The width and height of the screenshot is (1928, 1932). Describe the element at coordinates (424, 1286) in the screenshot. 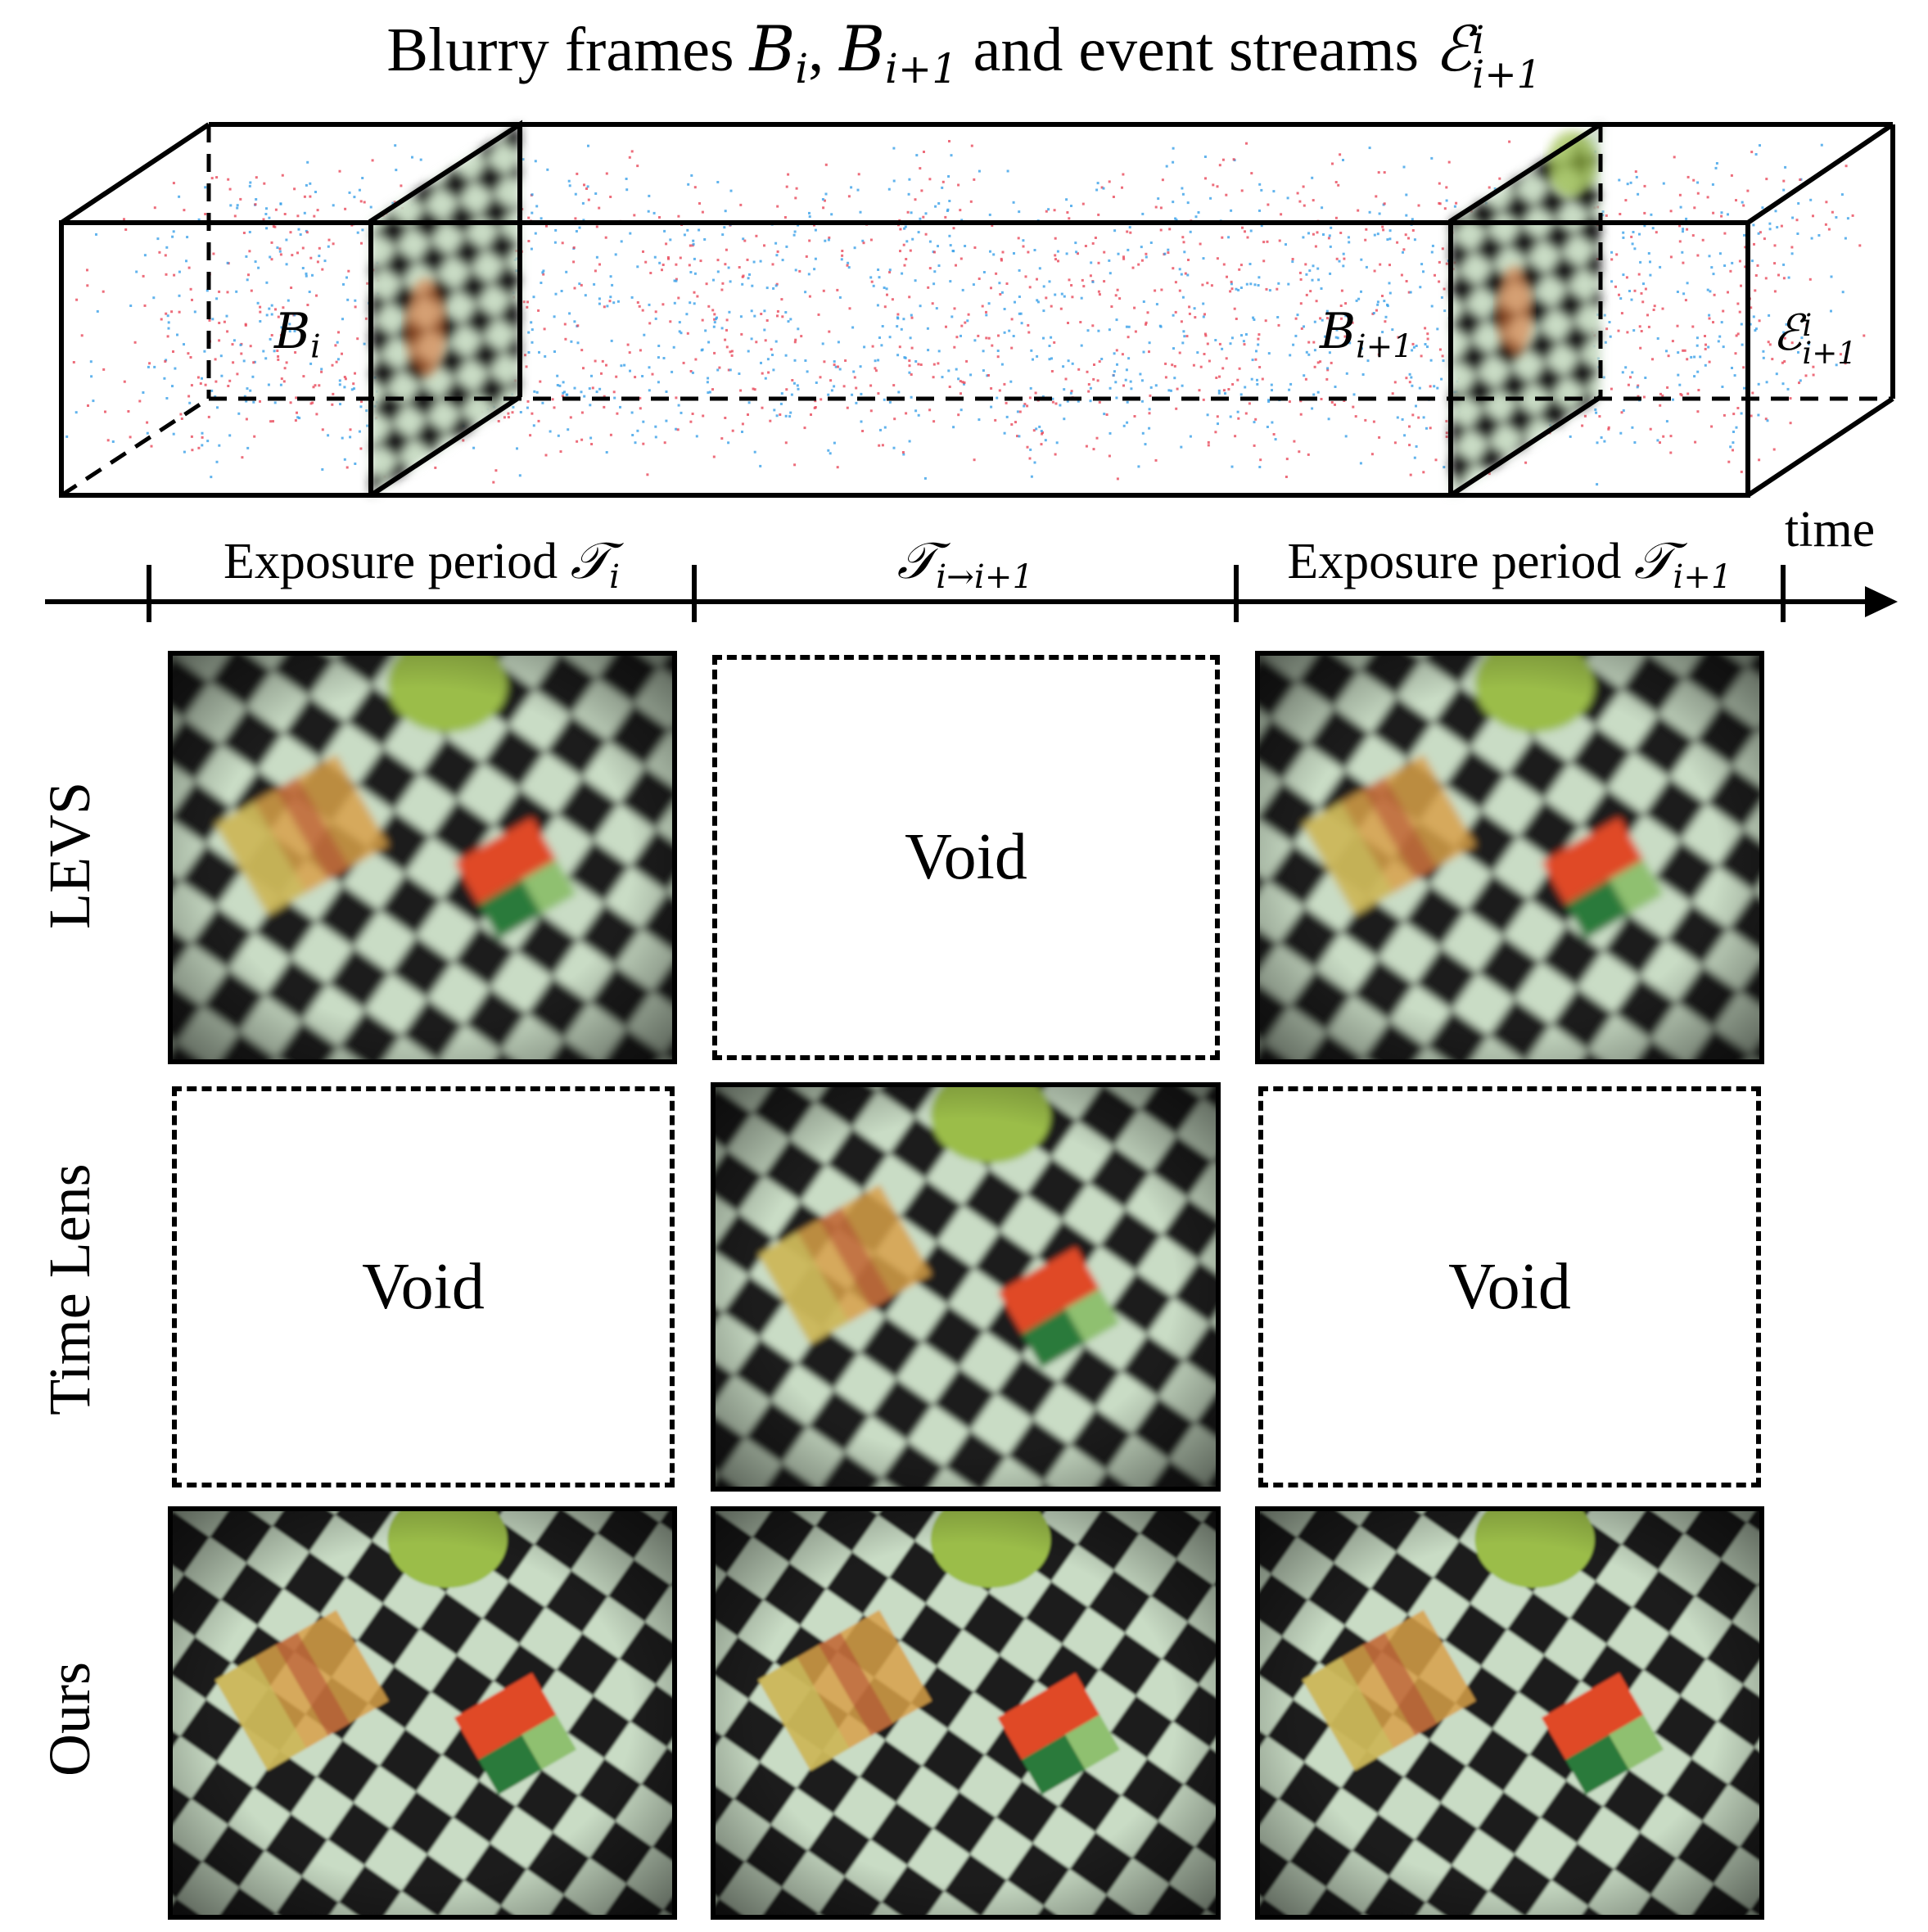

I see `void-cell-time-lens-exposure-i: Void` at that location.